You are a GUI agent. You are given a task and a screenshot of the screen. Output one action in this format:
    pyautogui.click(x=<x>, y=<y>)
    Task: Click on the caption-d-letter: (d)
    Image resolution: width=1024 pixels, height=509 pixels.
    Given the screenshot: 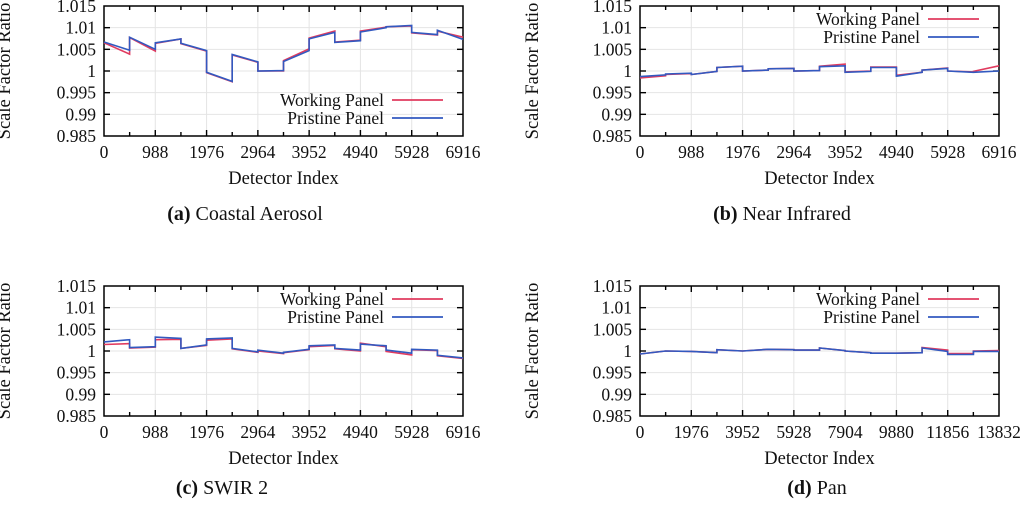 What is the action you would take?
    pyautogui.click(x=799, y=488)
    